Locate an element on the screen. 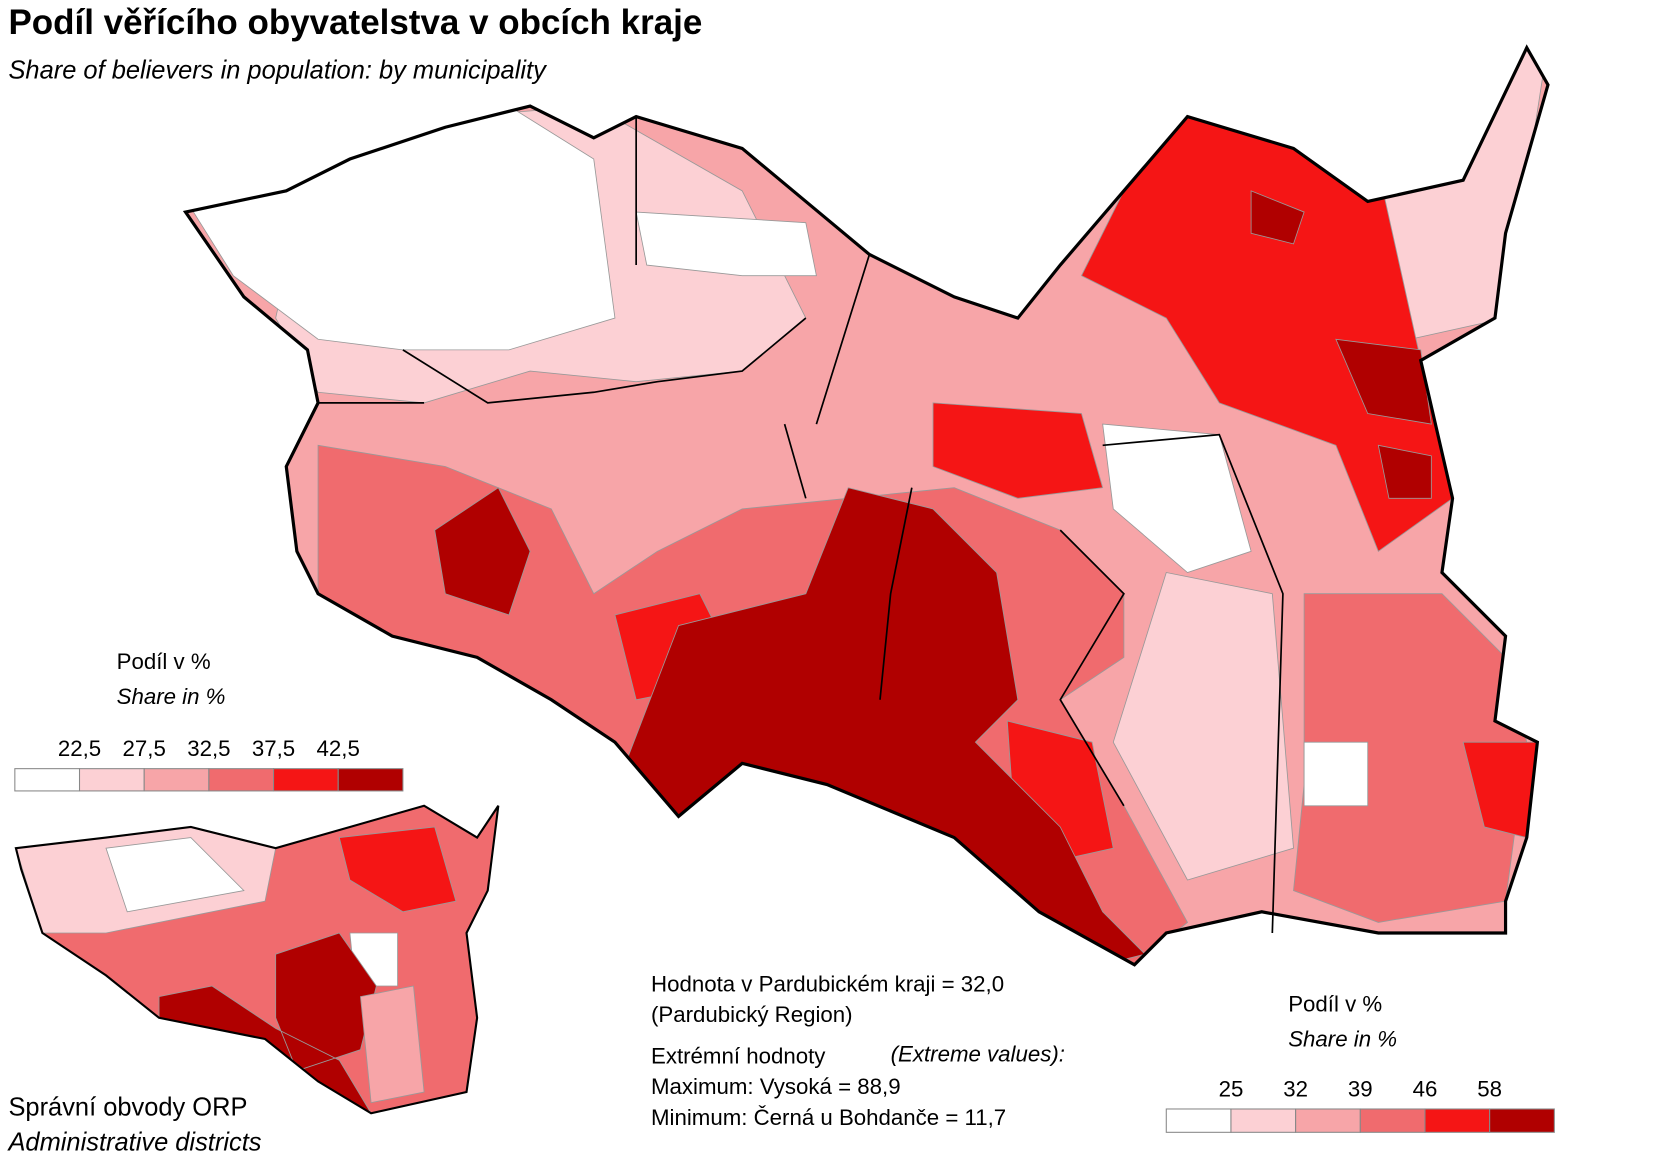 This screenshot has height=1162, width=1654. legend: 25 32 39 46 58 is located at coordinates (1360, 1104).